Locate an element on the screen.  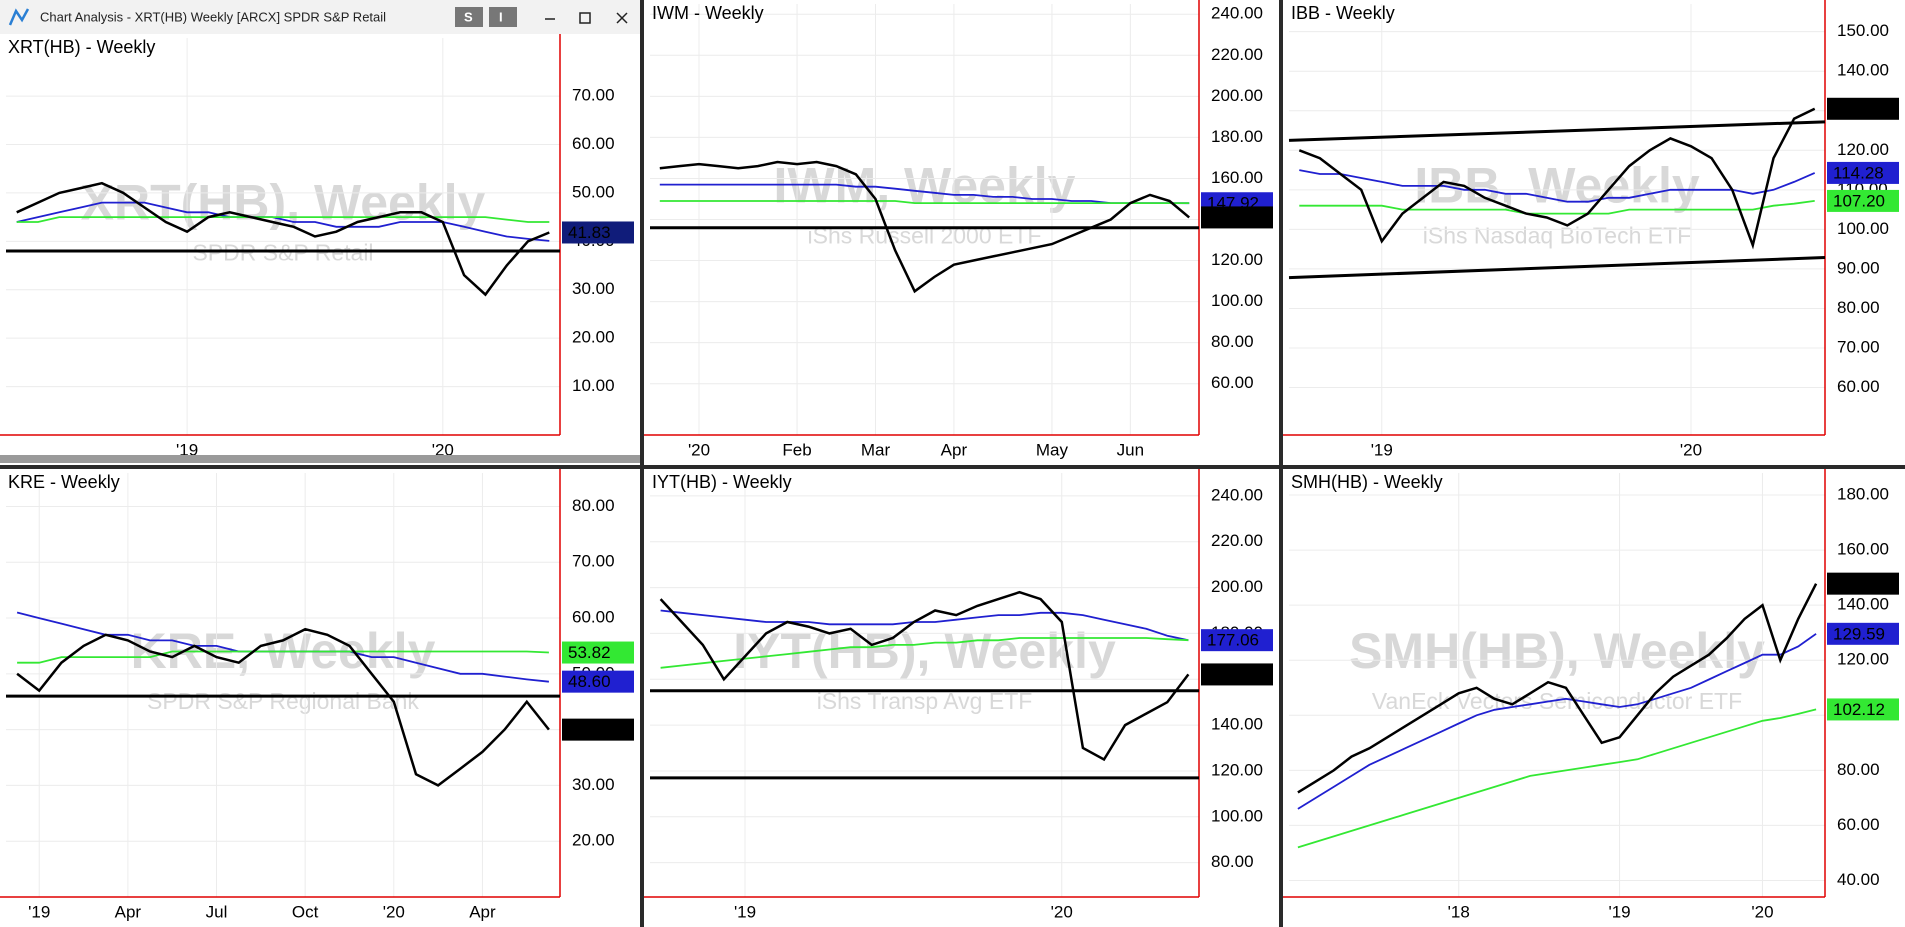
y-tick-label: 180.00 is located at coordinates (1237, 136).